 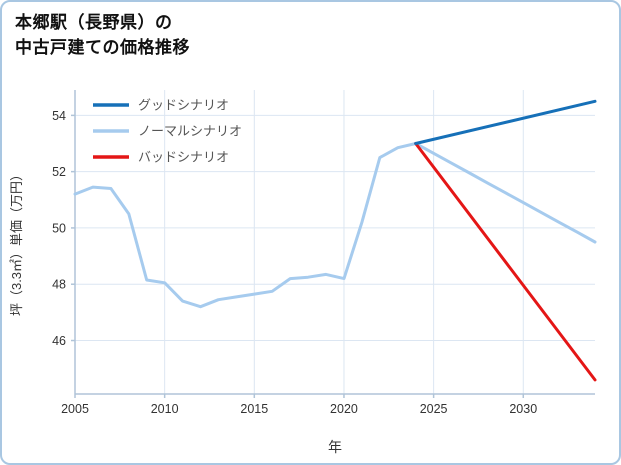 What do you see at coordinates (183, 157) in the screenshot?
I see `legend-label-バッドシナリオ: バッドシナリオ` at bounding box center [183, 157].